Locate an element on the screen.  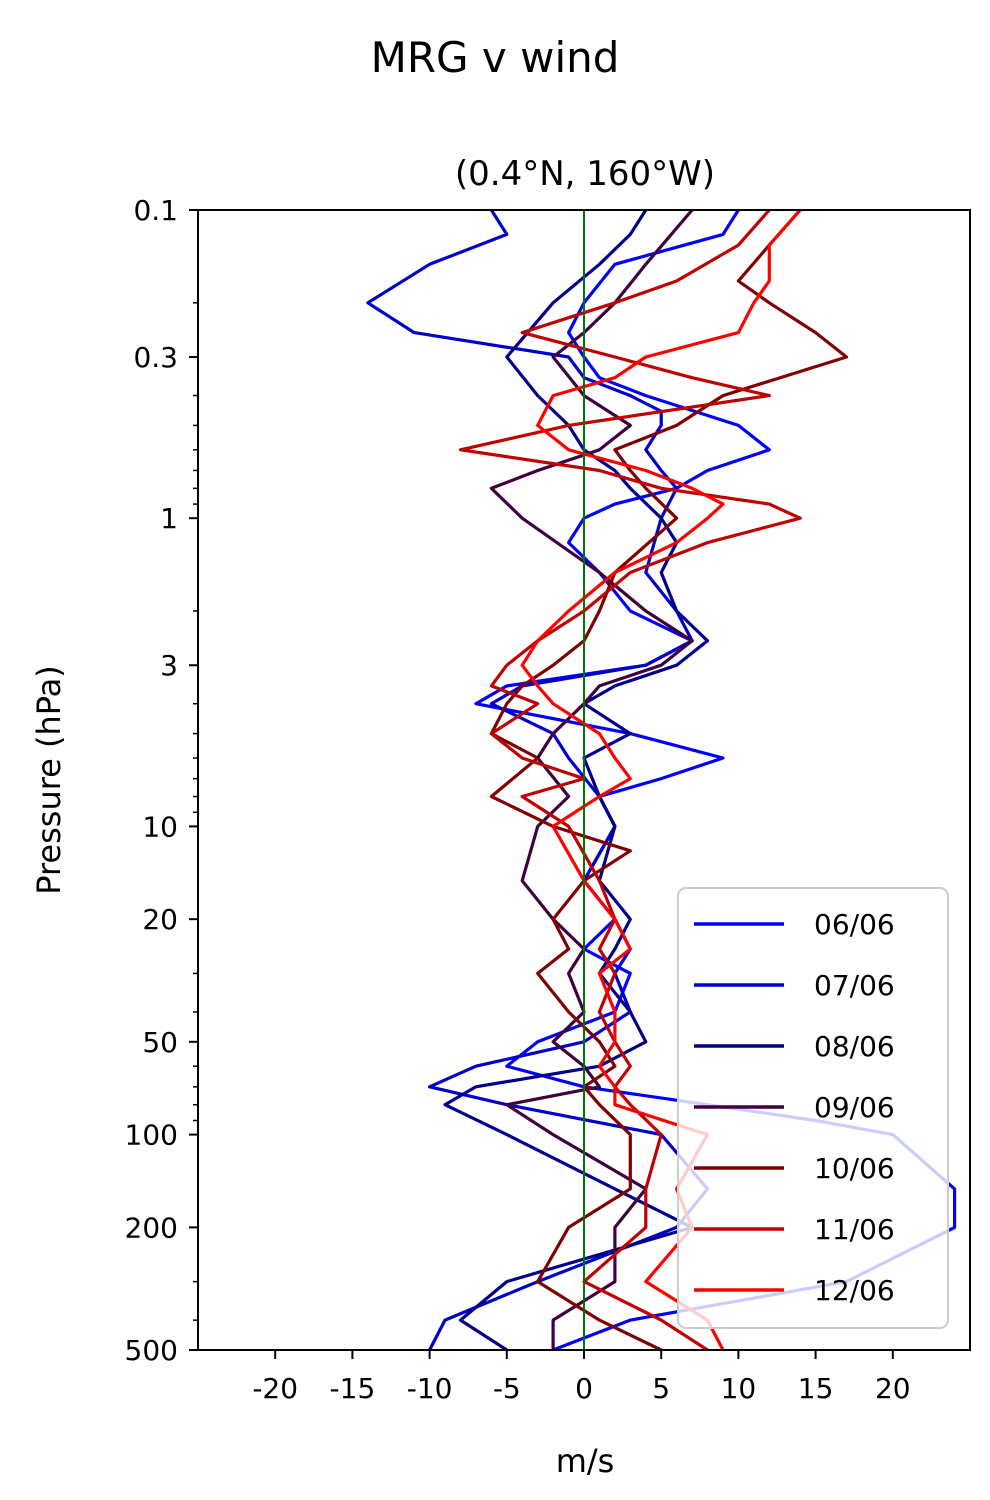
legend-label: 11/06 is located at coordinates (854, 1229).